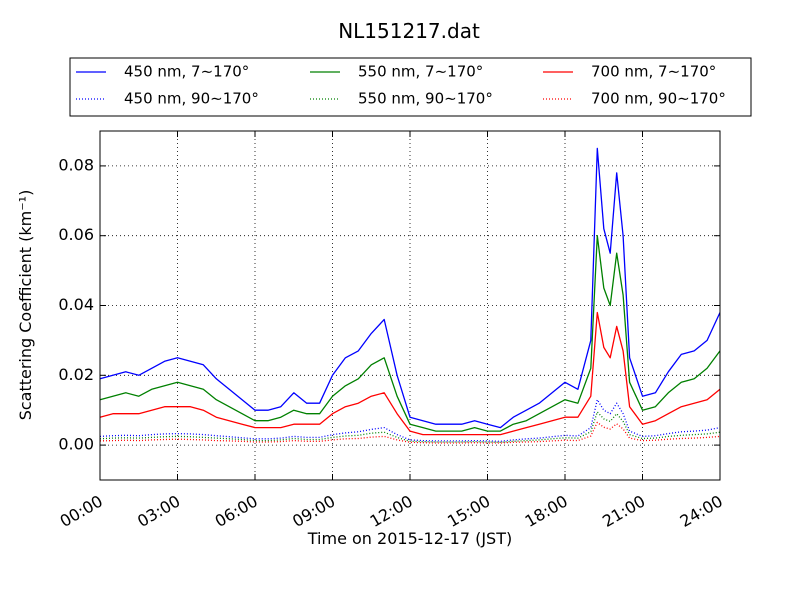  Describe the element at coordinates (546, 511) in the screenshot. I see `x-tick-label: 18:00` at that location.